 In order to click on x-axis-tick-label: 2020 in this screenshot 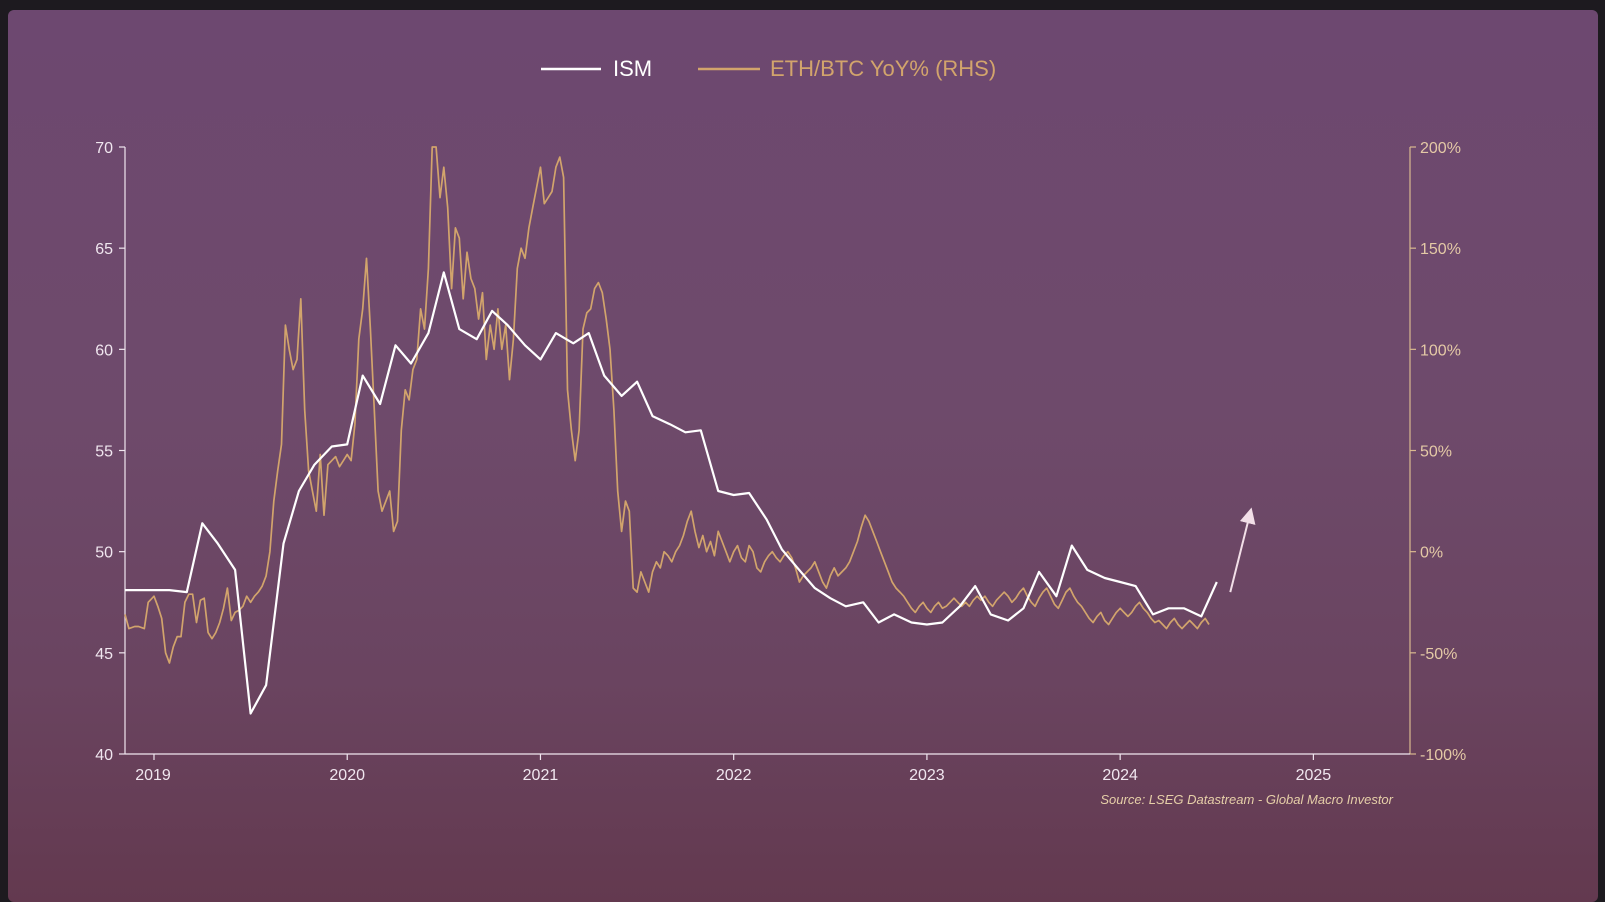, I will do `click(347, 775)`.